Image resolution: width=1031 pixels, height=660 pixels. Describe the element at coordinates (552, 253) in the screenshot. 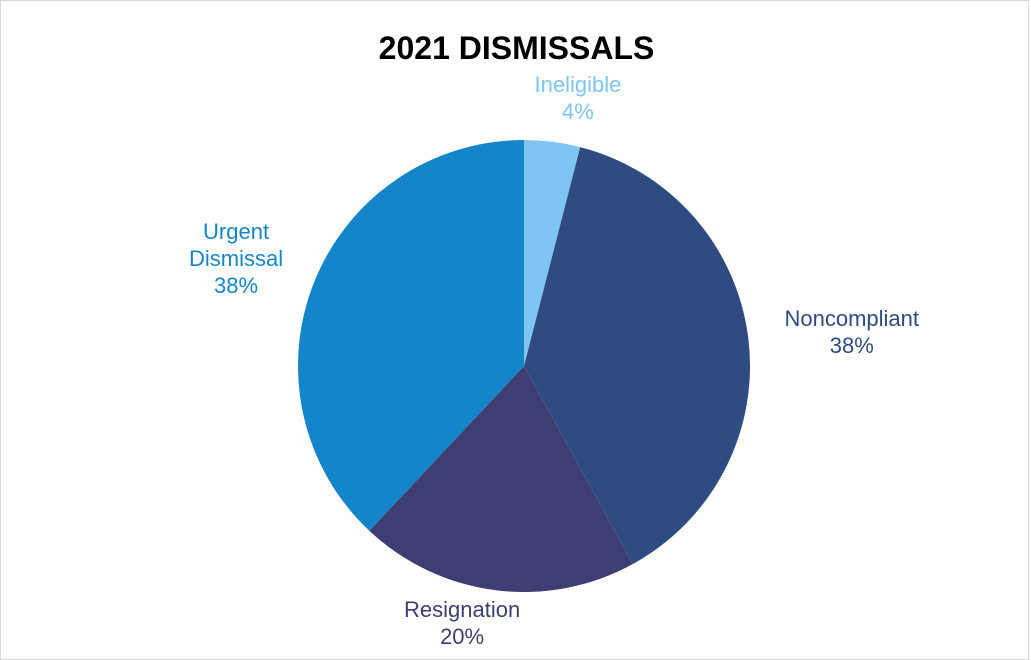

I see `pie-slice-ineligible` at that location.